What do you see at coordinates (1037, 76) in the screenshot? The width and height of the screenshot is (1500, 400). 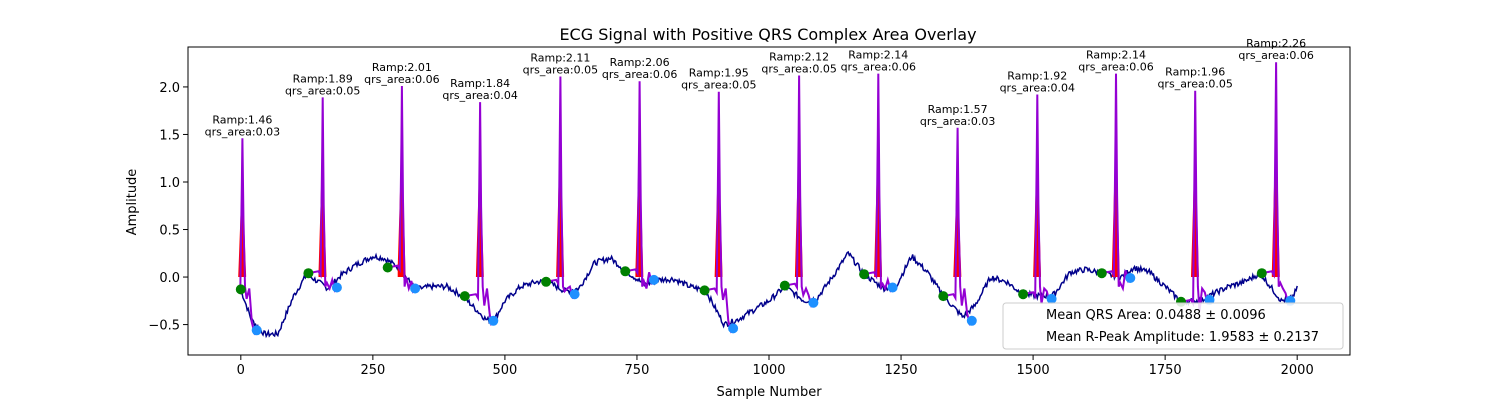 I see `r-amplitude-label: Ramp:1.92` at bounding box center [1037, 76].